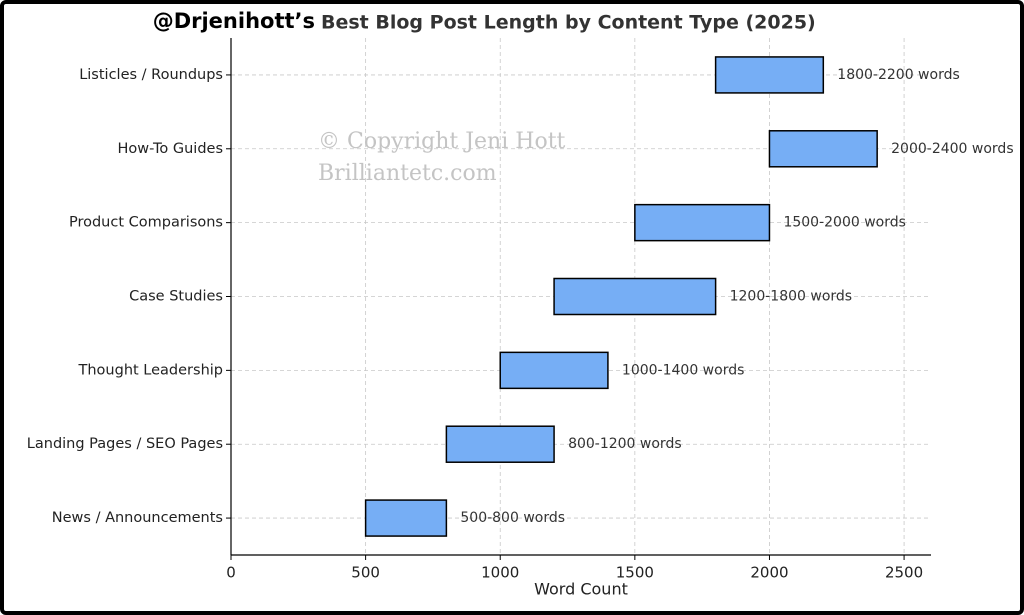 Image resolution: width=1024 pixels, height=615 pixels. Describe the element at coordinates (234, 21) in the screenshot. I see `title-handle: @Drjenihott’s` at that location.